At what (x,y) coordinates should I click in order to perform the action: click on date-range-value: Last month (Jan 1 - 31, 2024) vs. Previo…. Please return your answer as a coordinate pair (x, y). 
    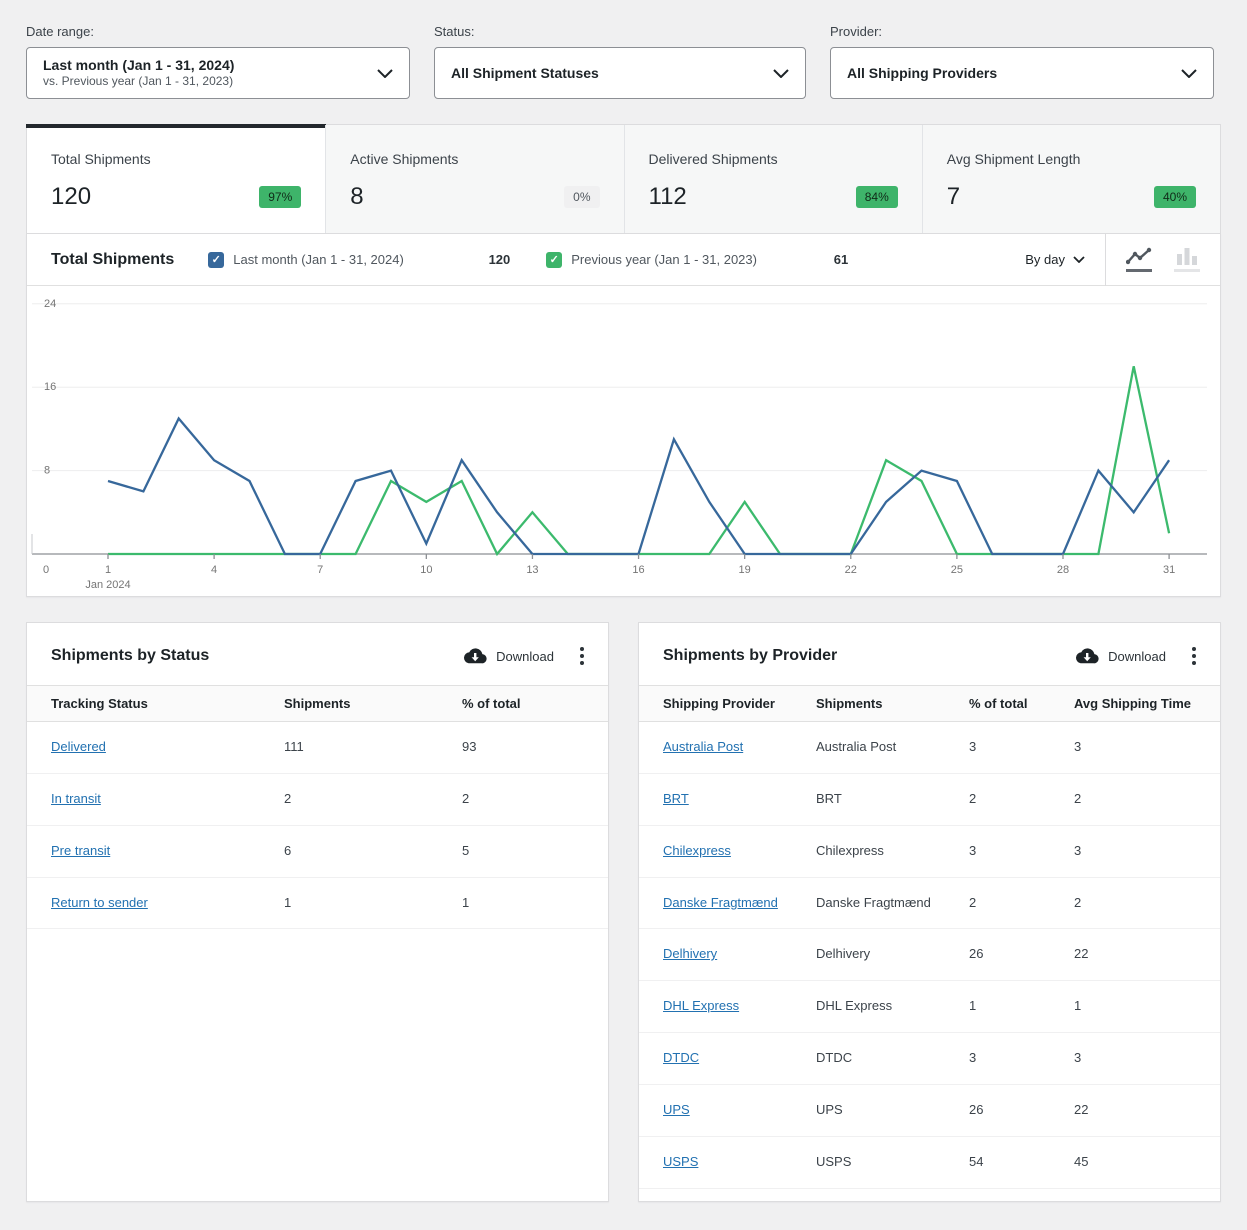
    Looking at the image, I should click on (138, 73).